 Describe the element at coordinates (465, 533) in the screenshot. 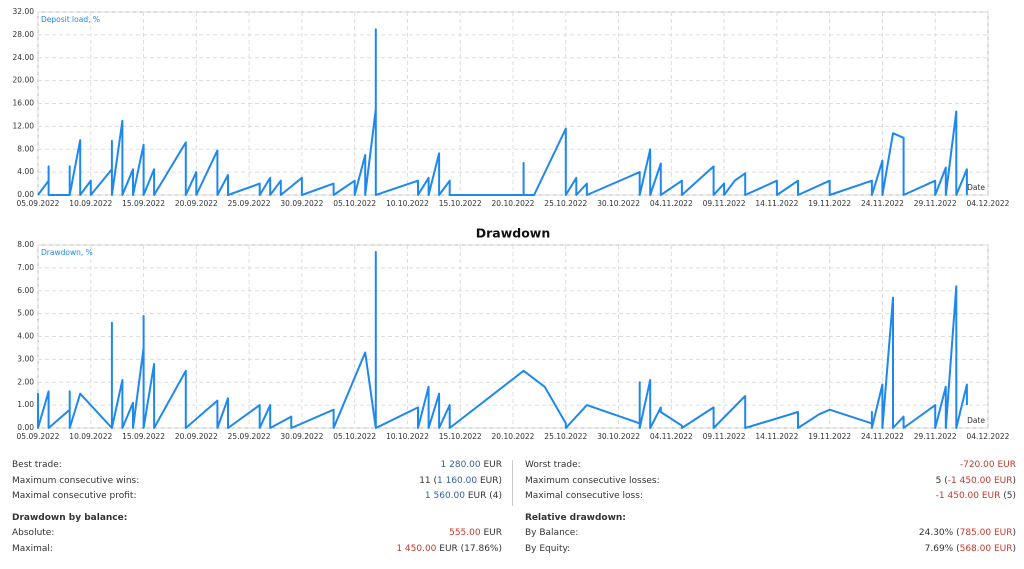

I see `stat-value-part: 555.00` at that location.